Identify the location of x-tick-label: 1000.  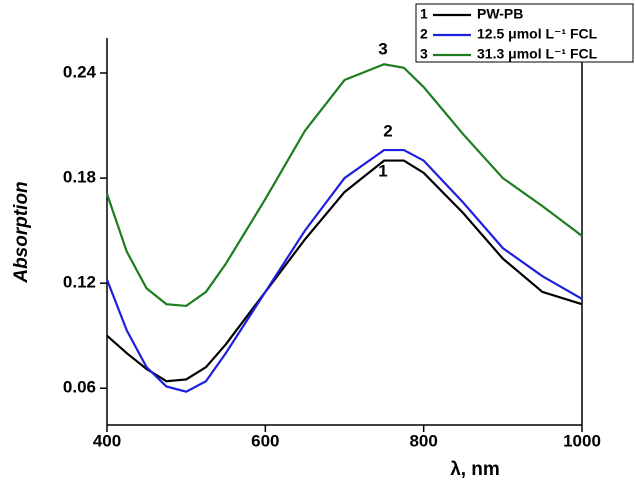
(582, 440).